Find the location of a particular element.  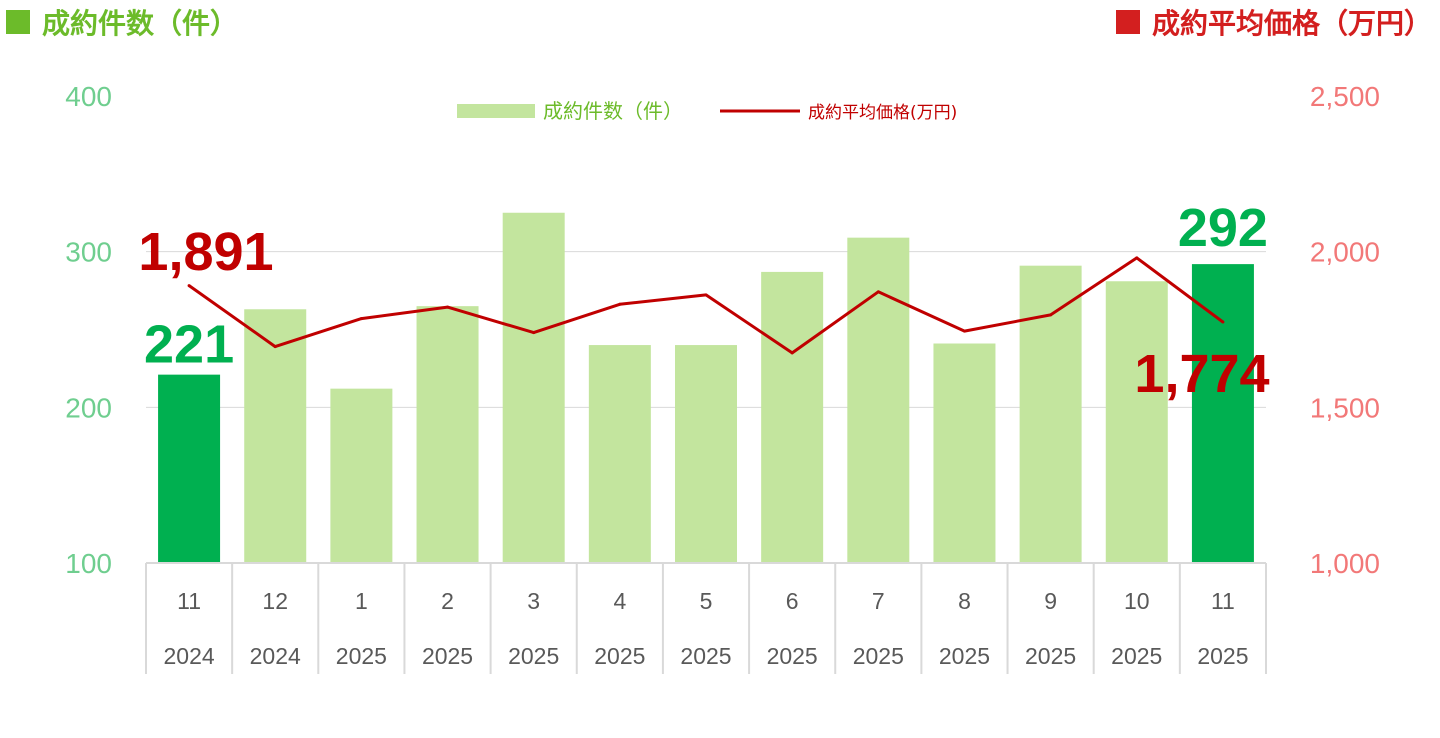

legend-bar-label: 成約件数（件） is located at coordinates (613, 111).